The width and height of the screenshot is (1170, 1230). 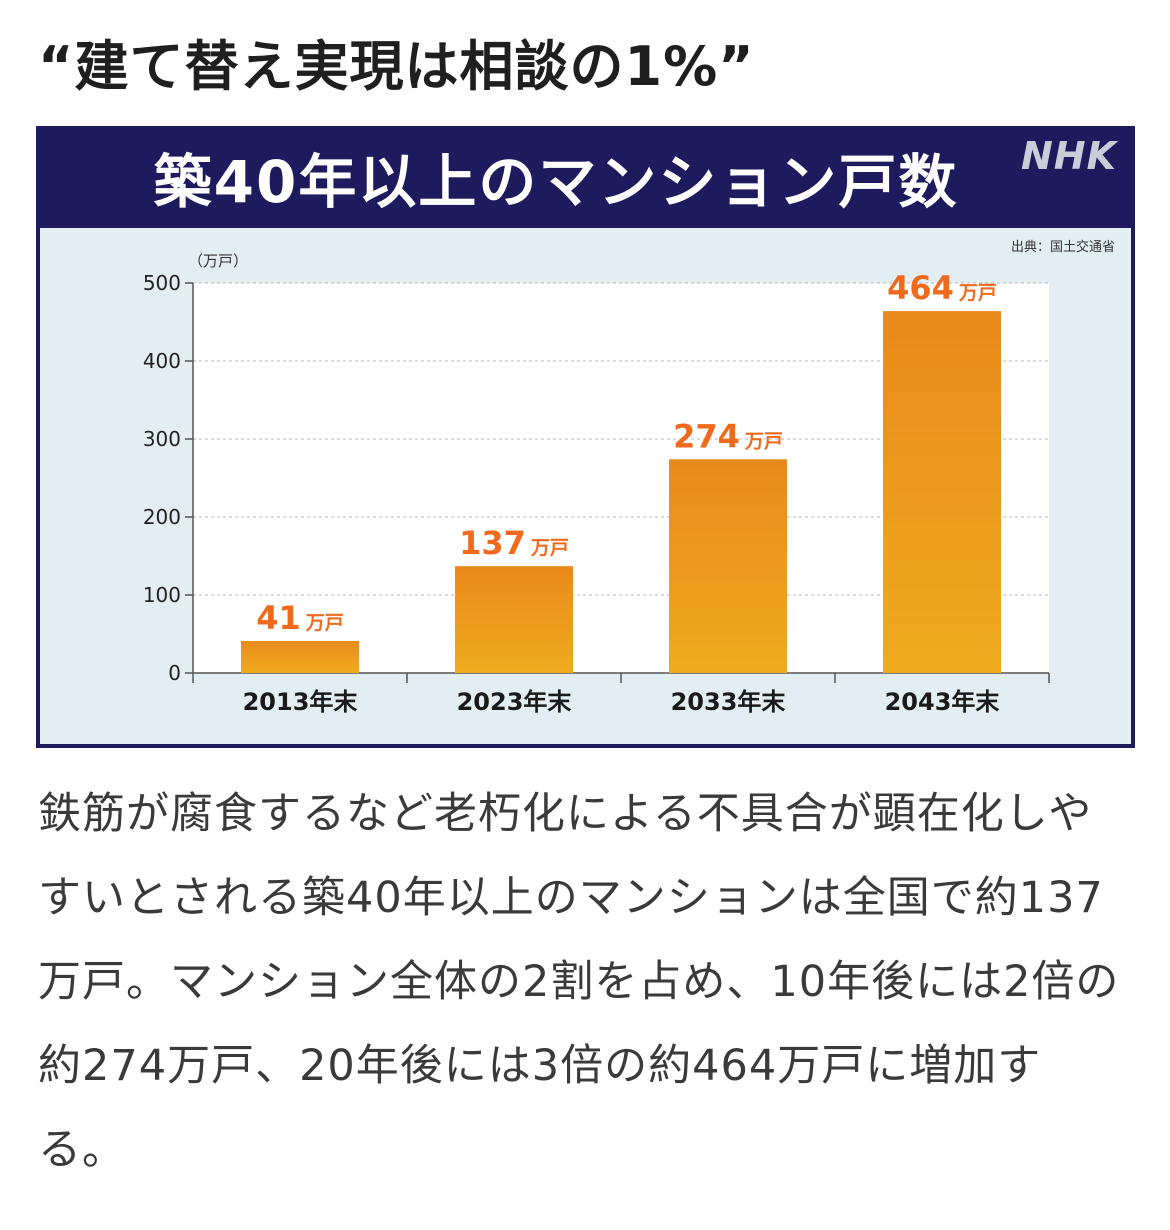 What do you see at coordinates (1062, 247) in the screenshot?
I see `chart-source: 出典：国土交通省` at bounding box center [1062, 247].